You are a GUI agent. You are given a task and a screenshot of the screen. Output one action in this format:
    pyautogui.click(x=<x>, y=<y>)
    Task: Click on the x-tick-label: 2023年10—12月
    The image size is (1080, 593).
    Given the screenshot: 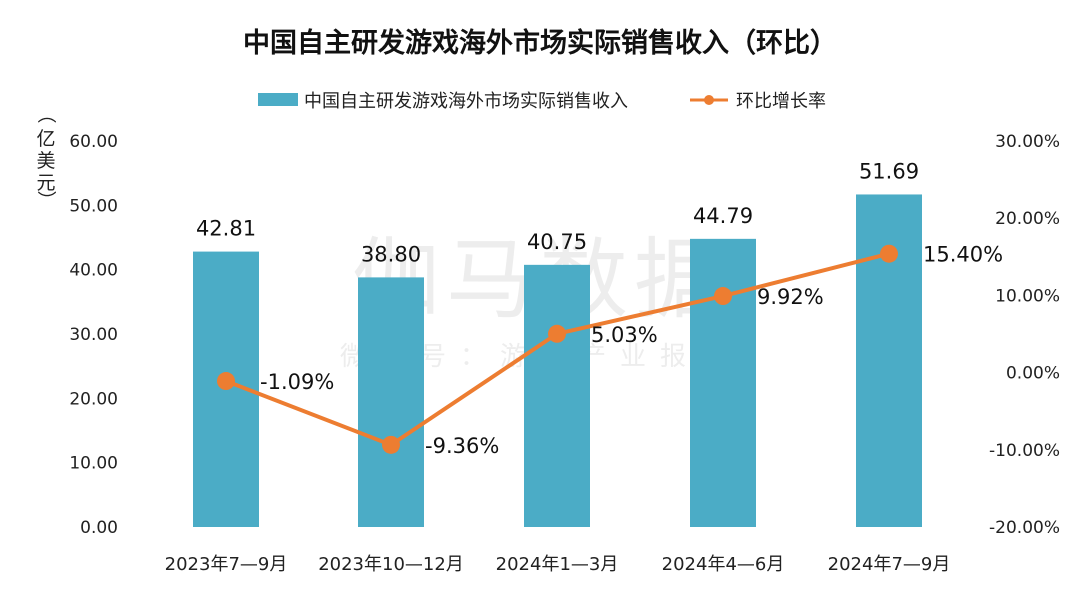 What is the action you would take?
    pyautogui.click(x=391, y=564)
    